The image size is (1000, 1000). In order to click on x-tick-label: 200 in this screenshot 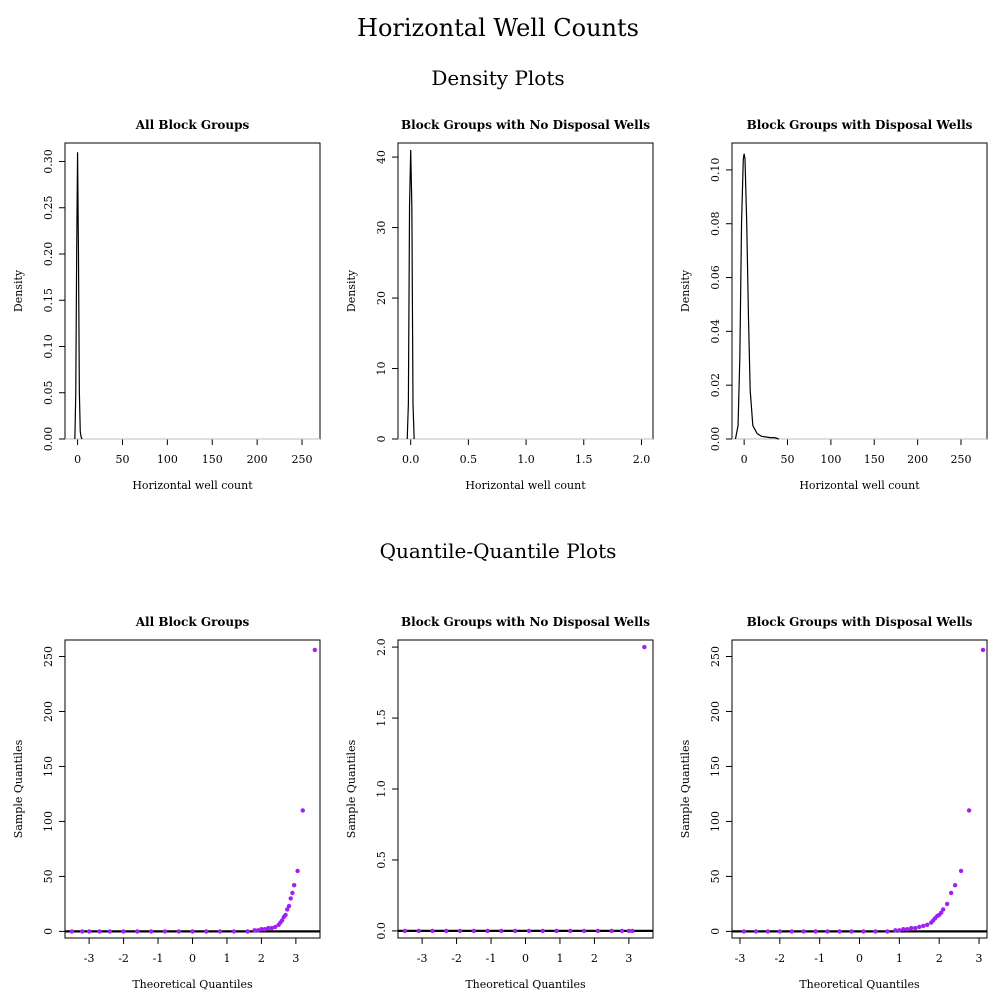, I will do `click(257, 459)`.